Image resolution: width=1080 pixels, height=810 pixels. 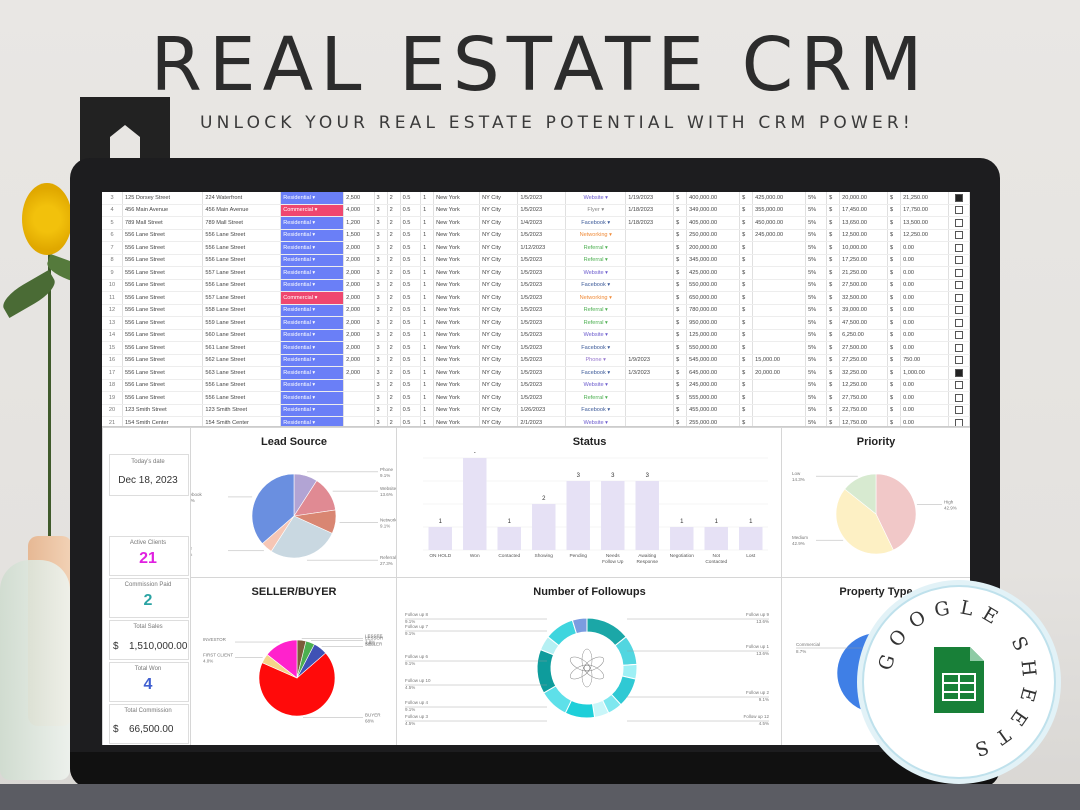 What do you see at coordinates (713, 373) in the screenshot?
I see `price-cell: 645,000.00` at bounding box center [713, 373].